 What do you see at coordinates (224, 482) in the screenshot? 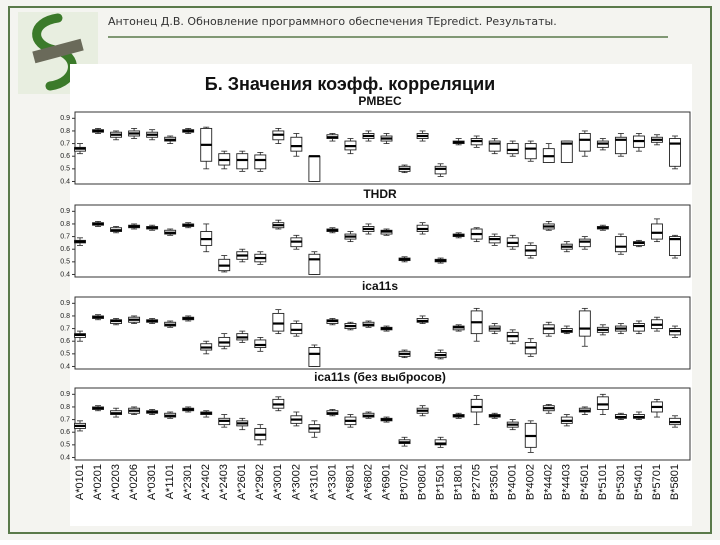
I see `x-tick-label: A*2403` at bounding box center [224, 482].